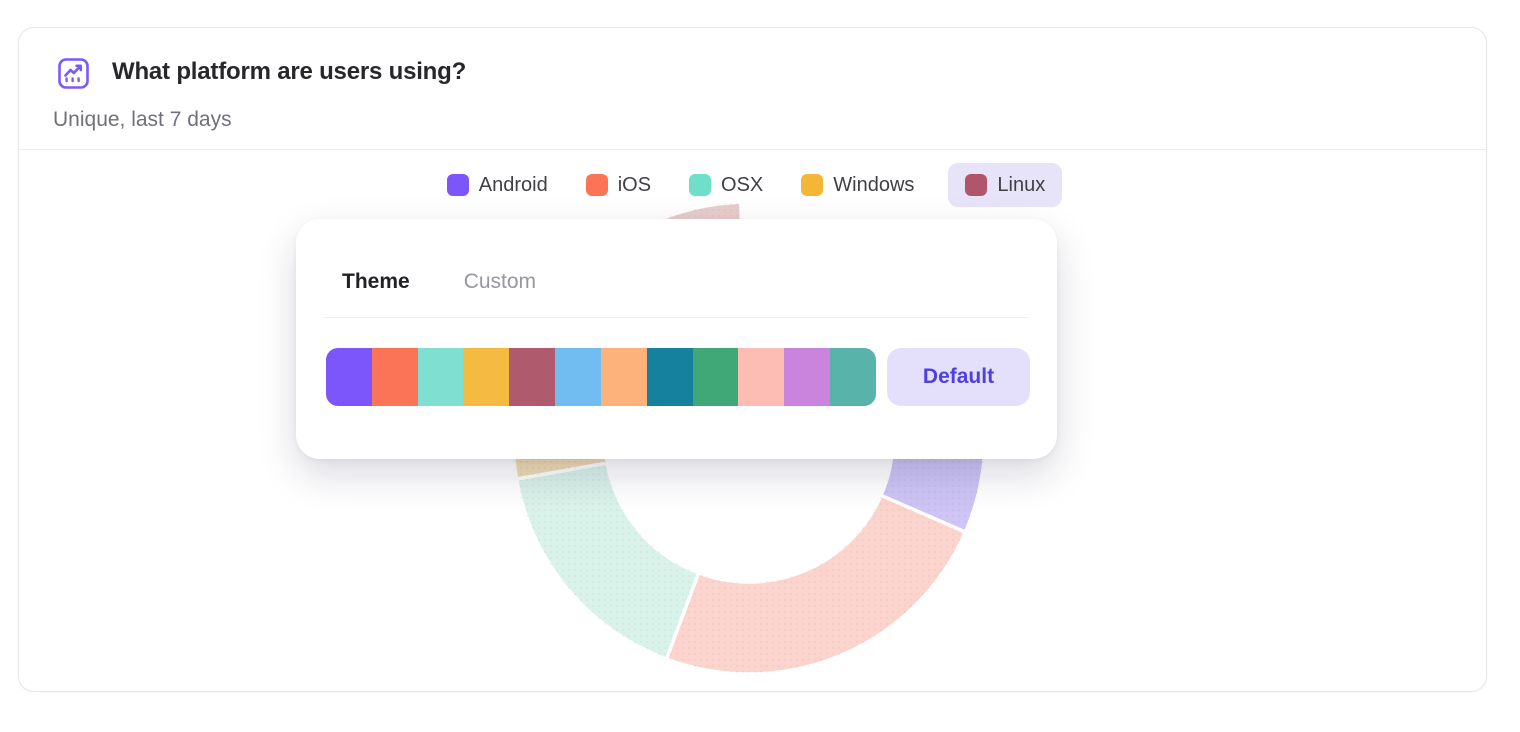  Describe the element at coordinates (73, 73) in the screenshot. I see `line-chart-icon` at that location.